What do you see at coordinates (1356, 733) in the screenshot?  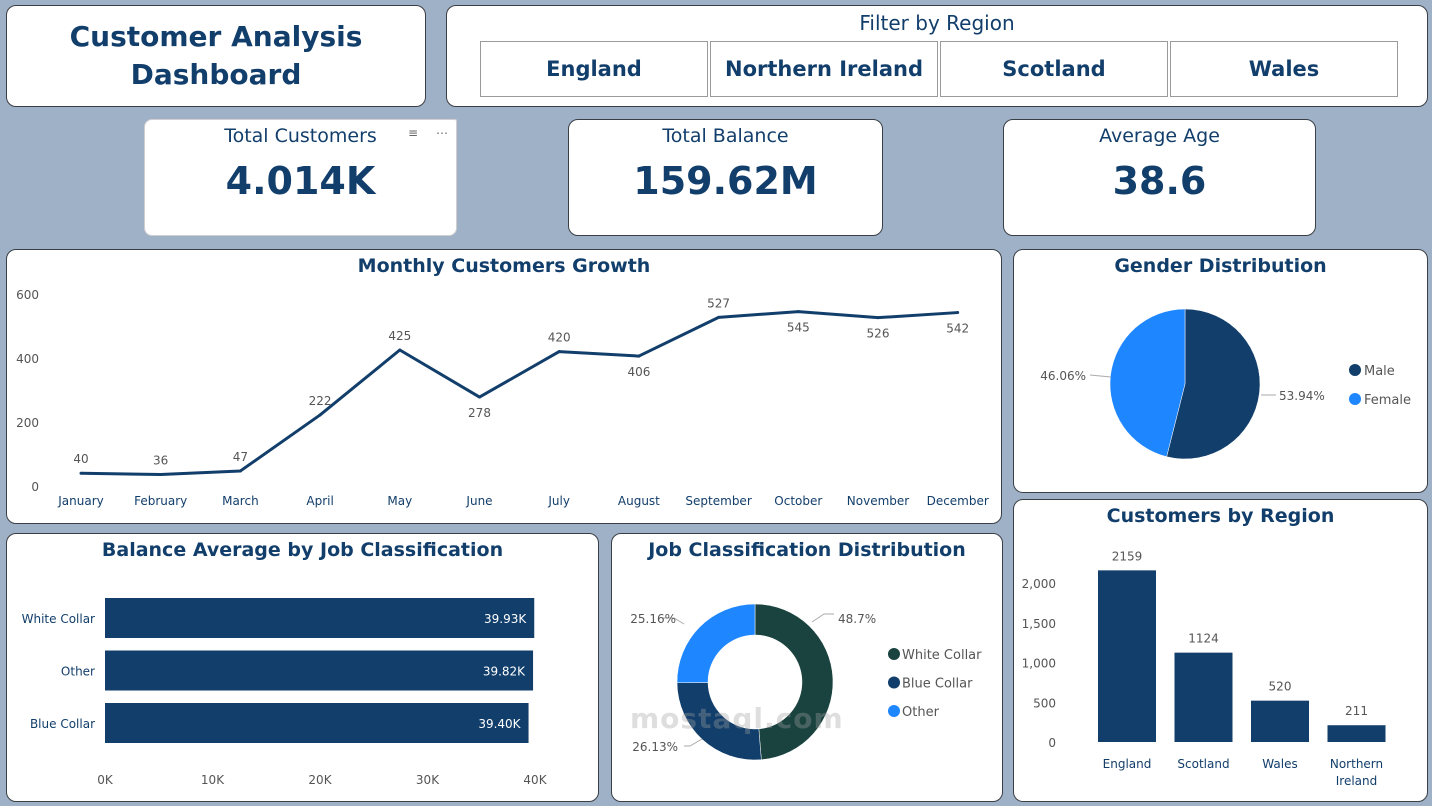 I see `bar-northern-ireland` at bounding box center [1356, 733].